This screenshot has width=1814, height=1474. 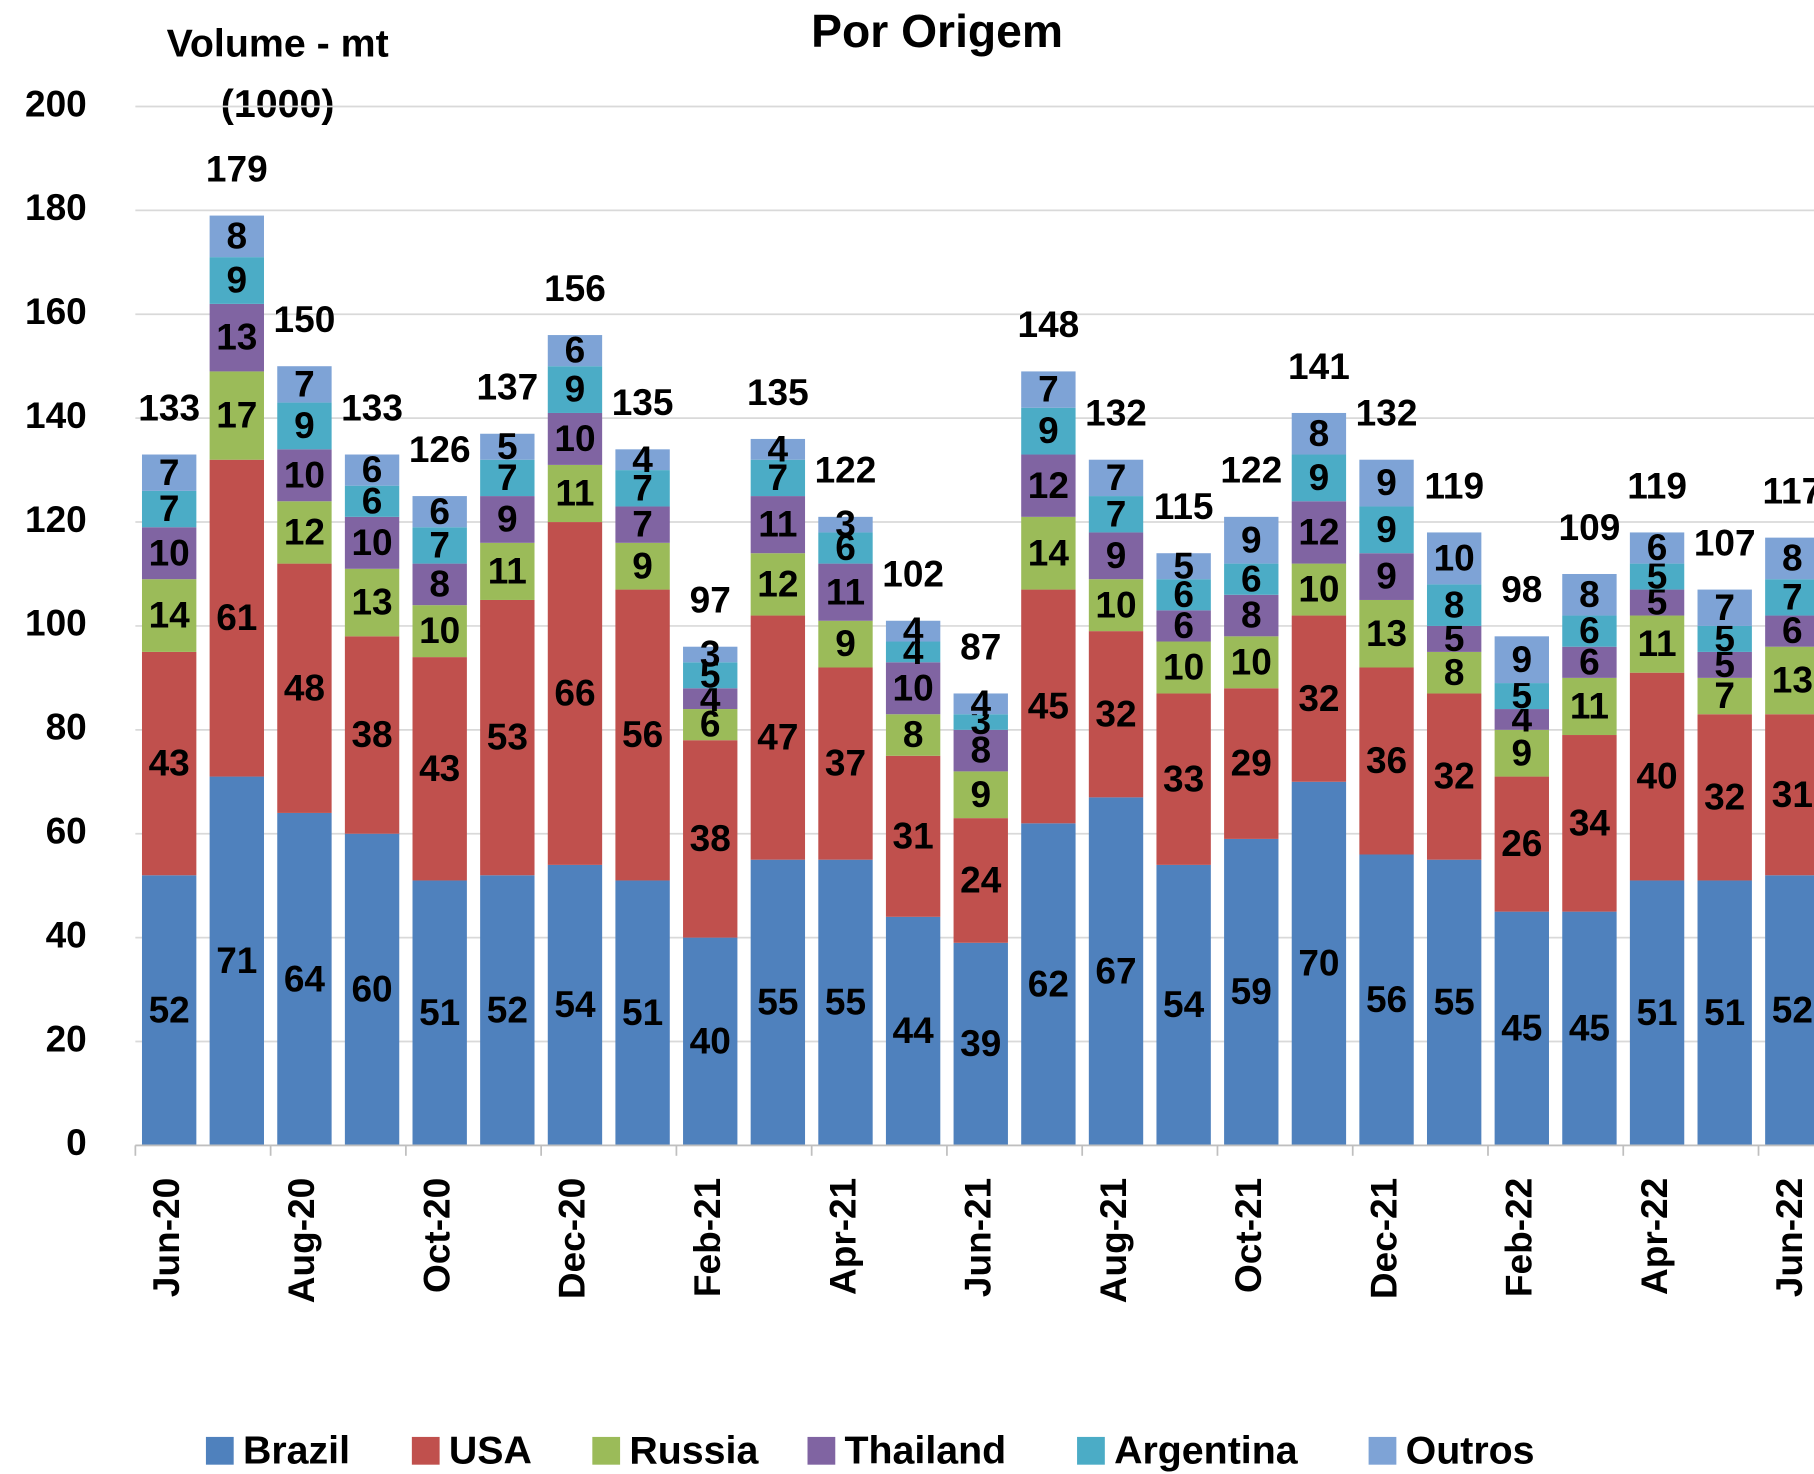 What do you see at coordinates (305, 319) in the screenshot?
I see `total-label: 150` at bounding box center [305, 319].